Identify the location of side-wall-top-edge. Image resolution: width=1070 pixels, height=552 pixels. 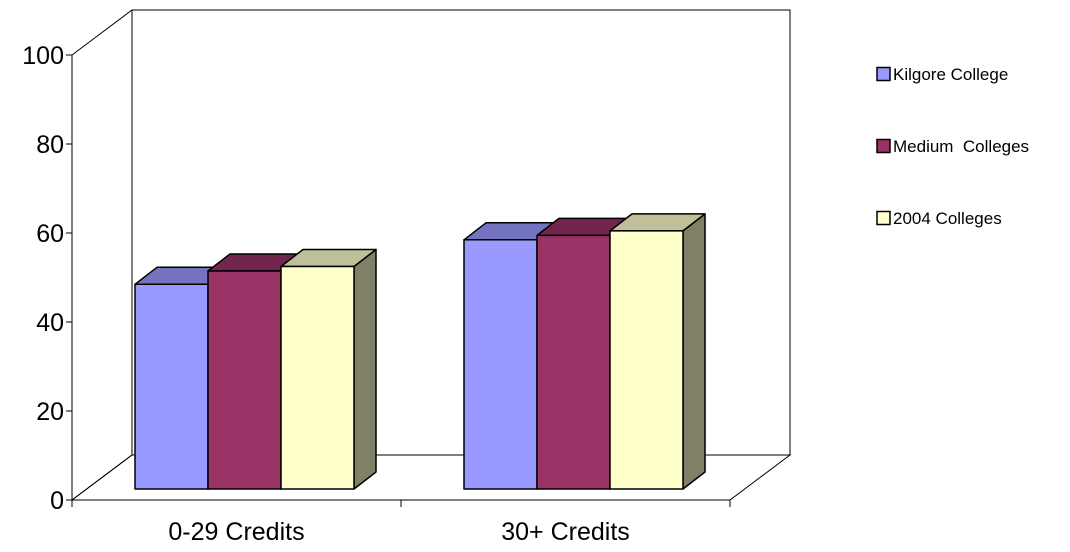
(102, 32).